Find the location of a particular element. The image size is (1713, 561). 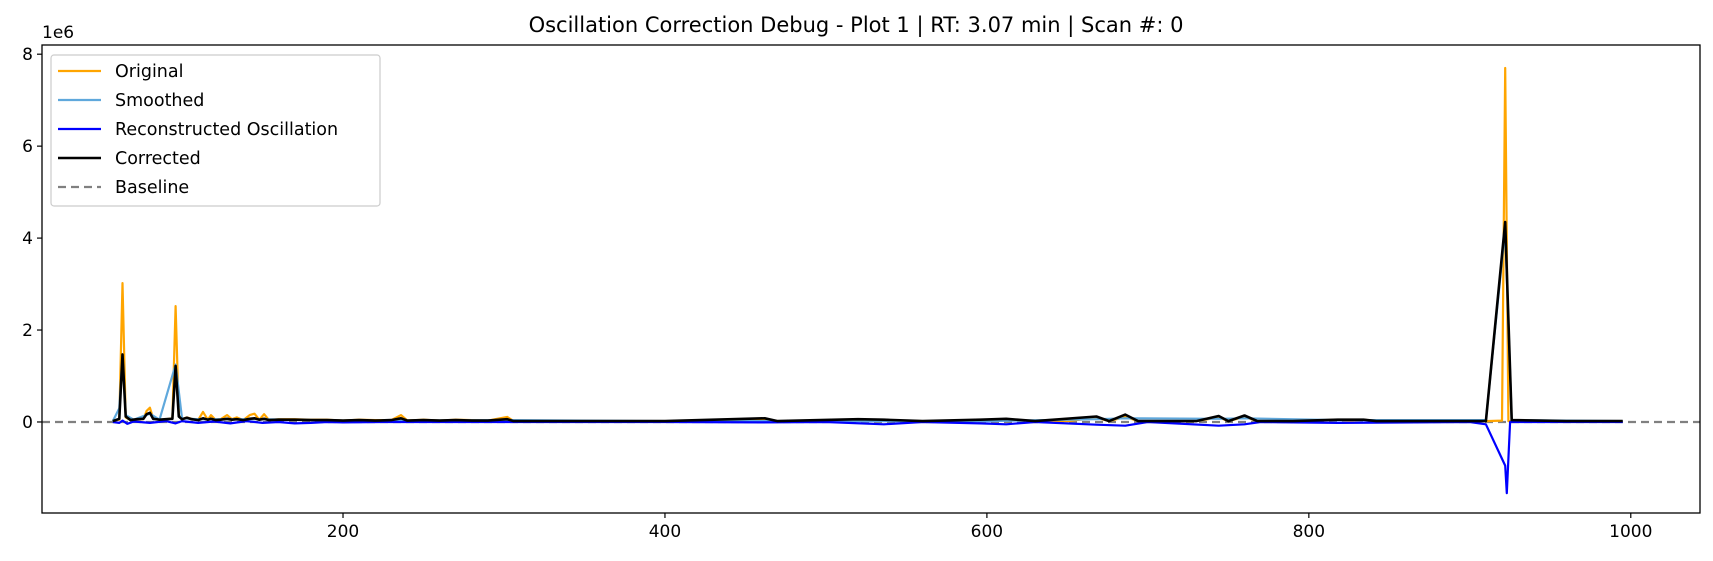

y-offset-label: 1e6 is located at coordinates (58, 33).